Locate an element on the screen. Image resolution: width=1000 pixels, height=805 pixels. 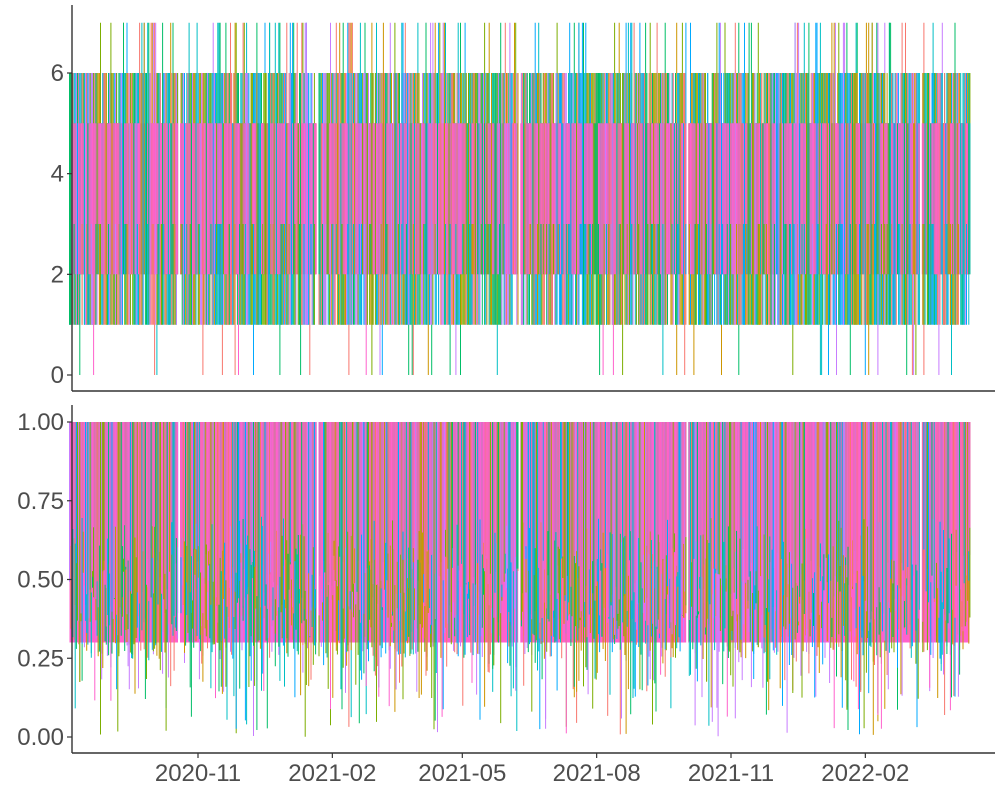
y-tick-label: 1.00 is located at coordinates (40, 422).